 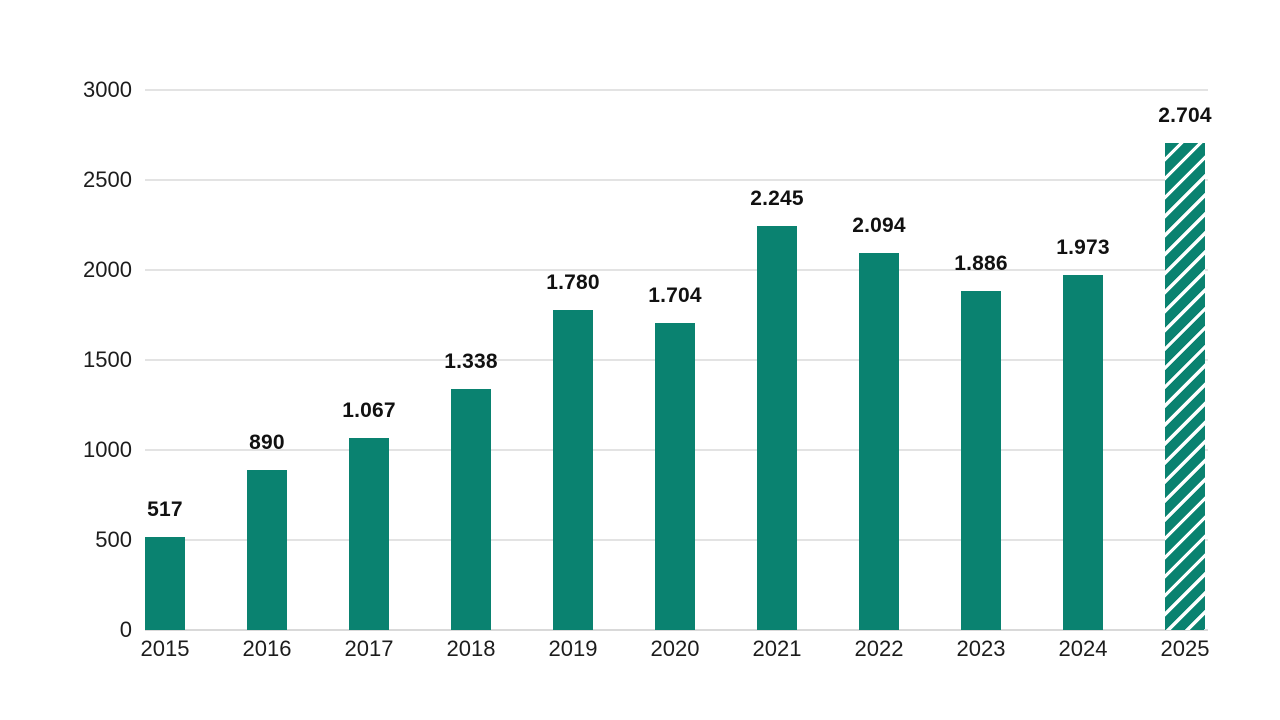 I want to click on bar-2024, so click(x=1083, y=452).